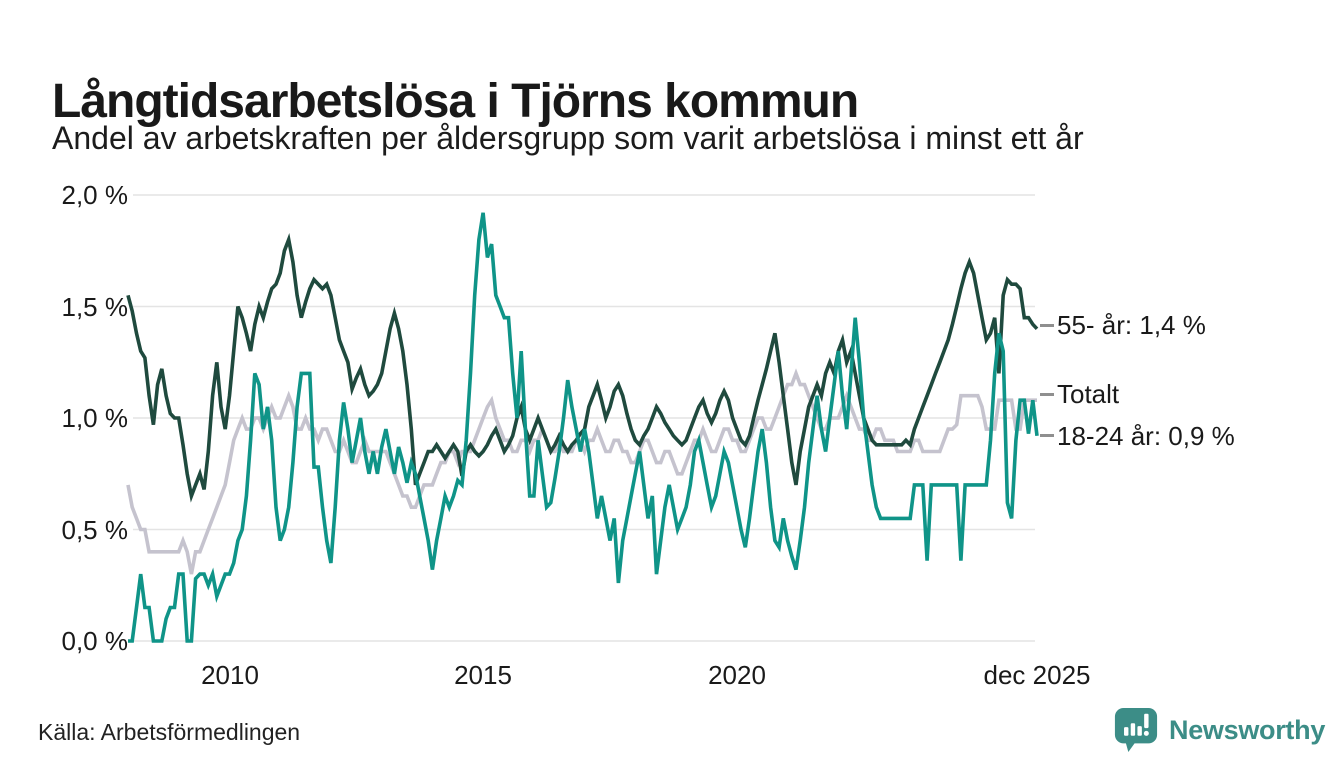  Describe the element at coordinates (95, 418) in the screenshot. I see `y-axis-tick-label: 1,0 %` at that location.